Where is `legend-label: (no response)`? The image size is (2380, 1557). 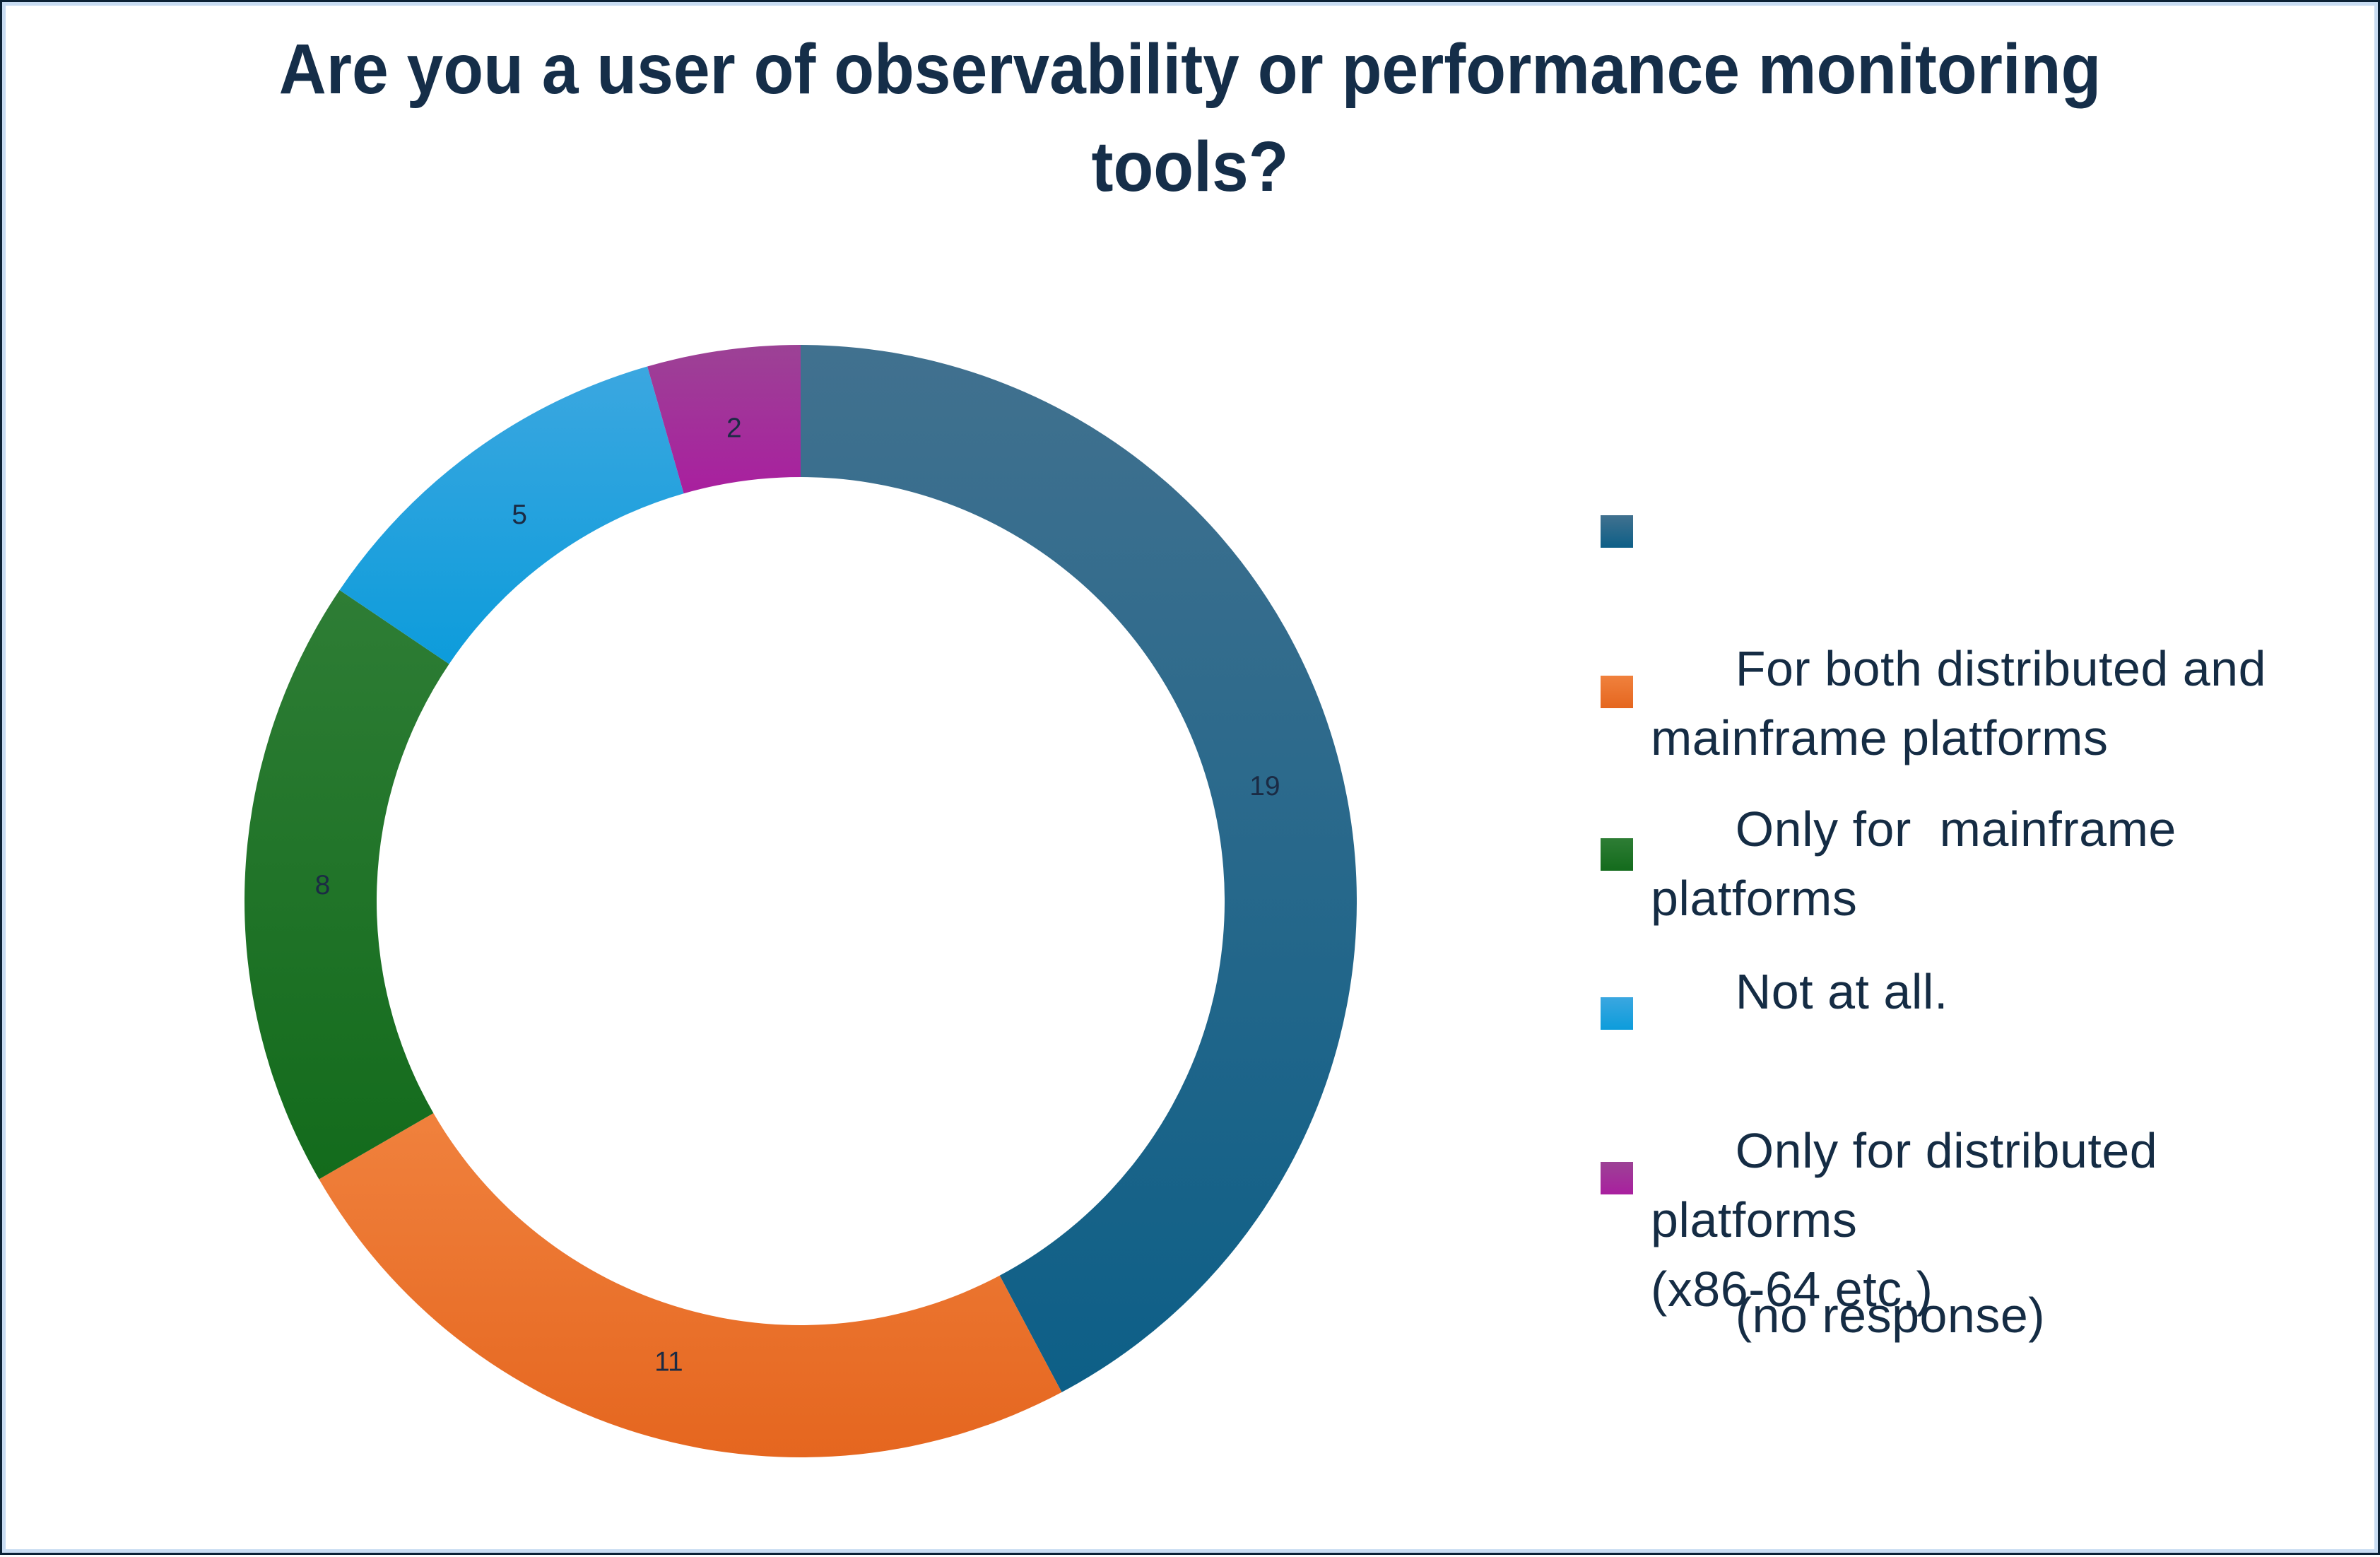 legend-label: (no response) is located at coordinates (1890, 1316).